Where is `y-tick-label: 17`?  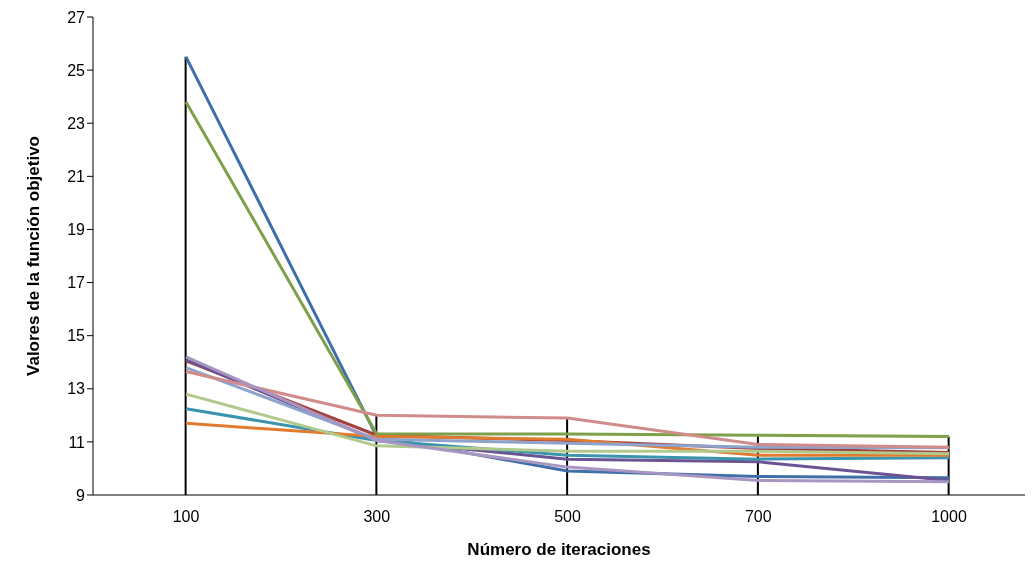 y-tick-label: 17 is located at coordinates (76, 283).